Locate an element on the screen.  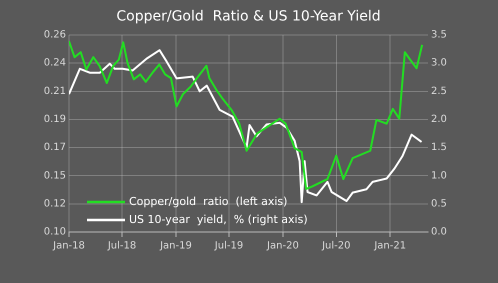
y-tick-label: 0.24 is located at coordinates (55, 63).